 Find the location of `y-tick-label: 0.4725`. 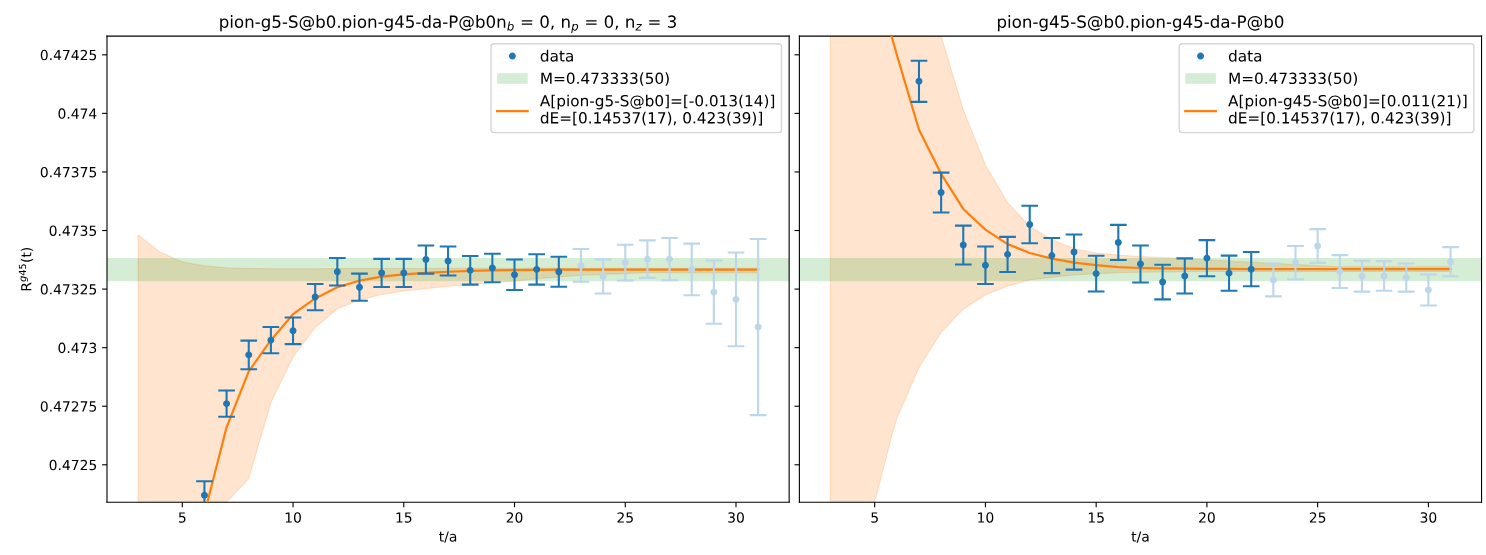

y-tick-label: 0.4725 is located at coordinates (73, 465).